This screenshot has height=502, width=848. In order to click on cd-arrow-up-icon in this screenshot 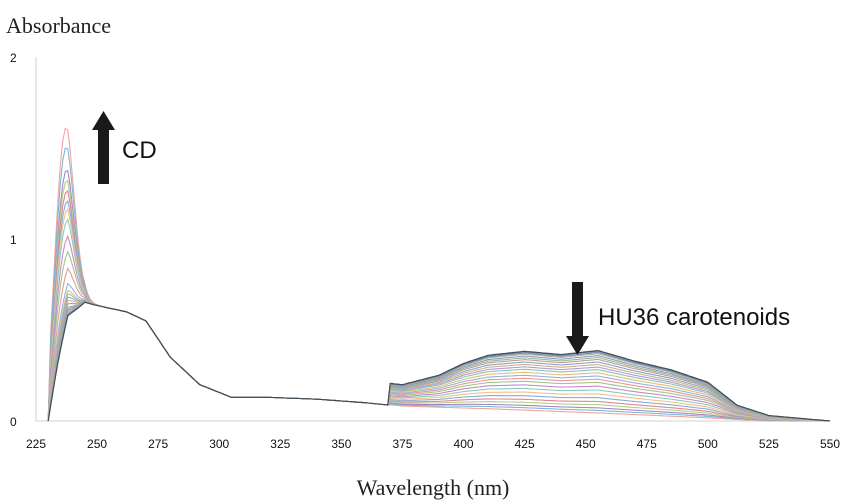, I will do `click(103, 120)`.